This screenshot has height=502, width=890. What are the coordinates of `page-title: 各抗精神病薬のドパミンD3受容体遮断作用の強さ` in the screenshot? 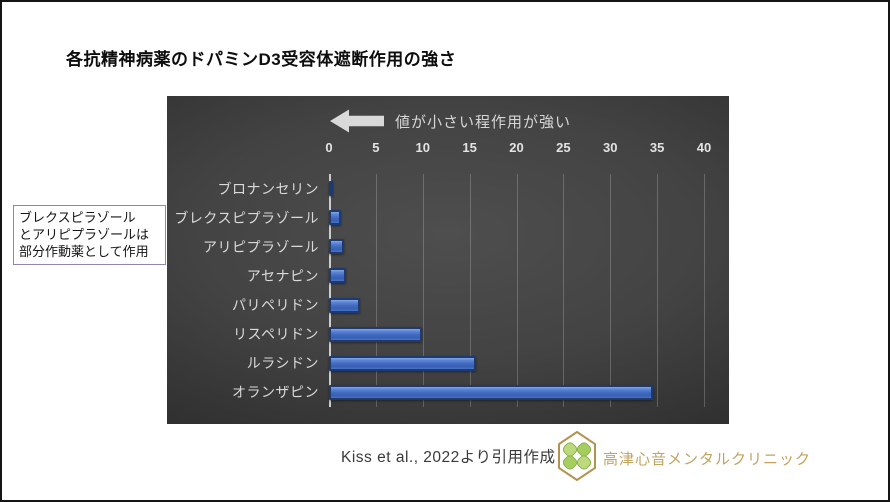 It's located at (261, 59).